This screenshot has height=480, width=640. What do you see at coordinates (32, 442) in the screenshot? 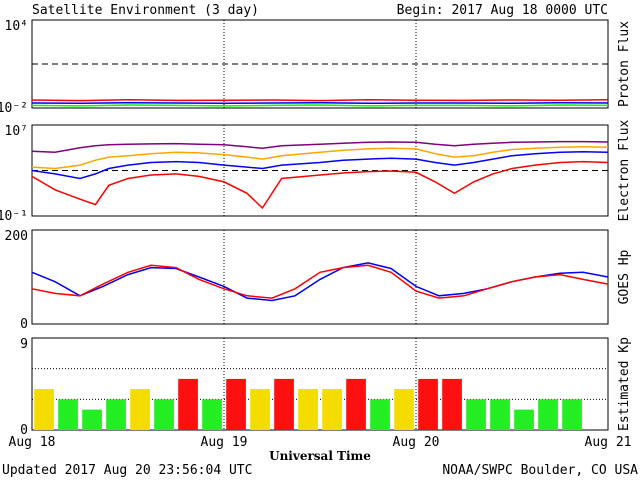
I see `x-tick-label: Aug 18` at bounding box center [32, 442].